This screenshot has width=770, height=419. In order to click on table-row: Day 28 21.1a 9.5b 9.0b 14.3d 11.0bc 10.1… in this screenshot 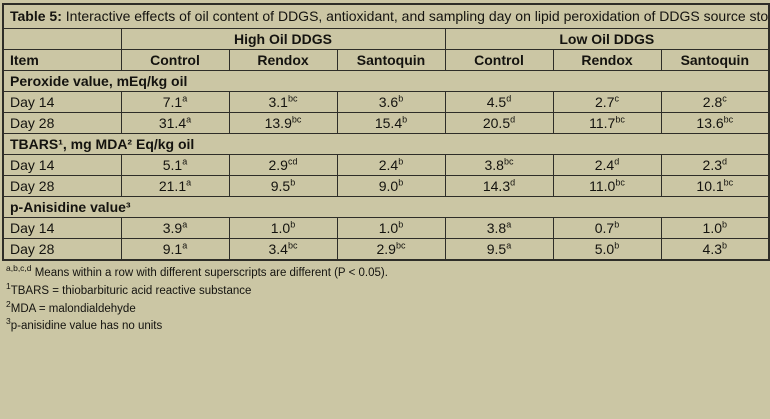, I will do `click(386, 185)`.